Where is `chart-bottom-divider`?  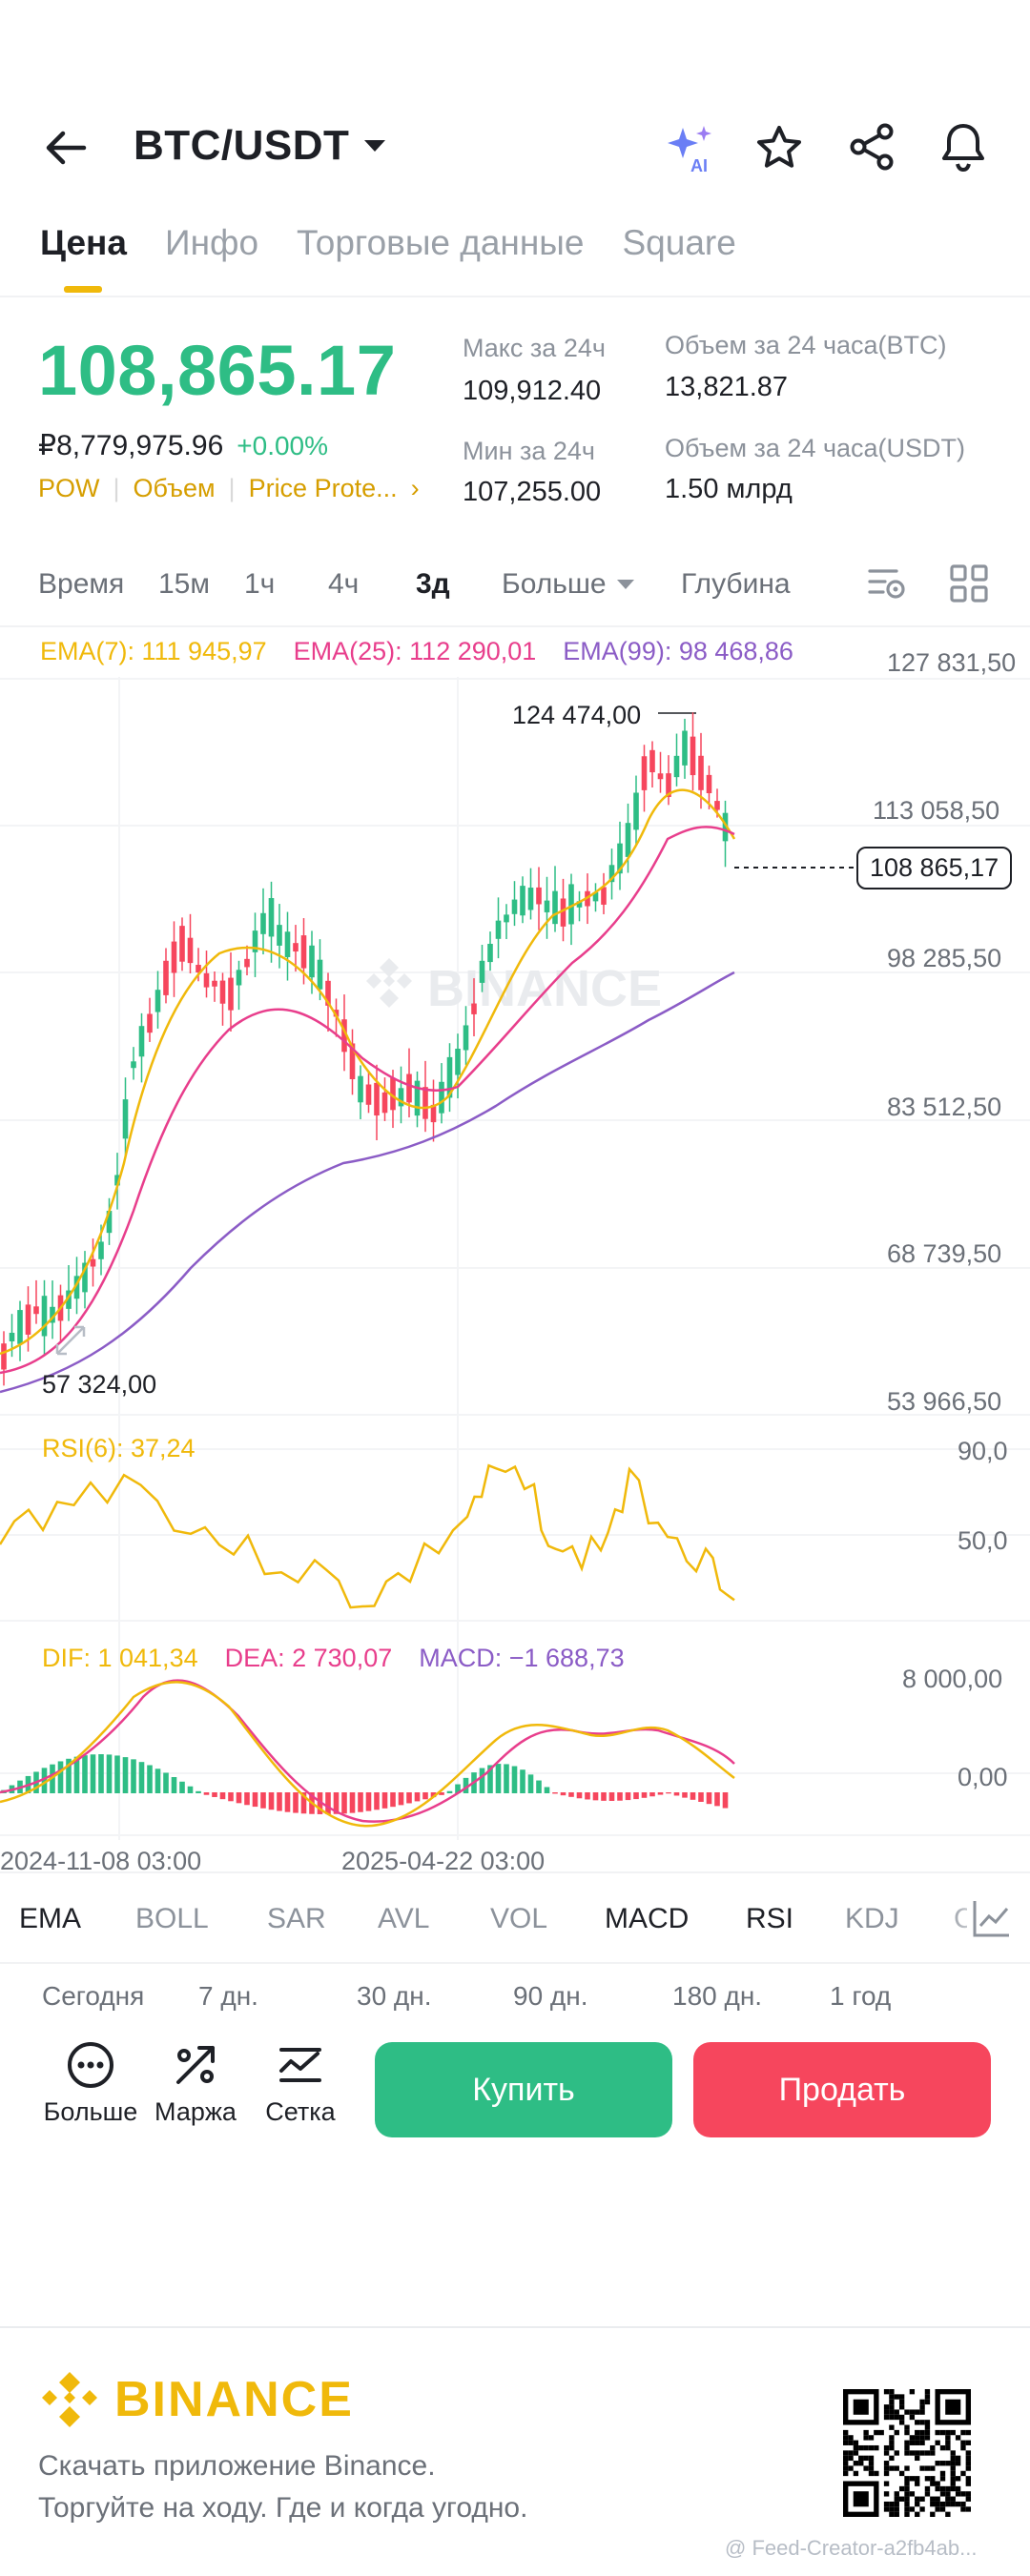
chart-bottom-divider is located at coordinates (515, 1872).